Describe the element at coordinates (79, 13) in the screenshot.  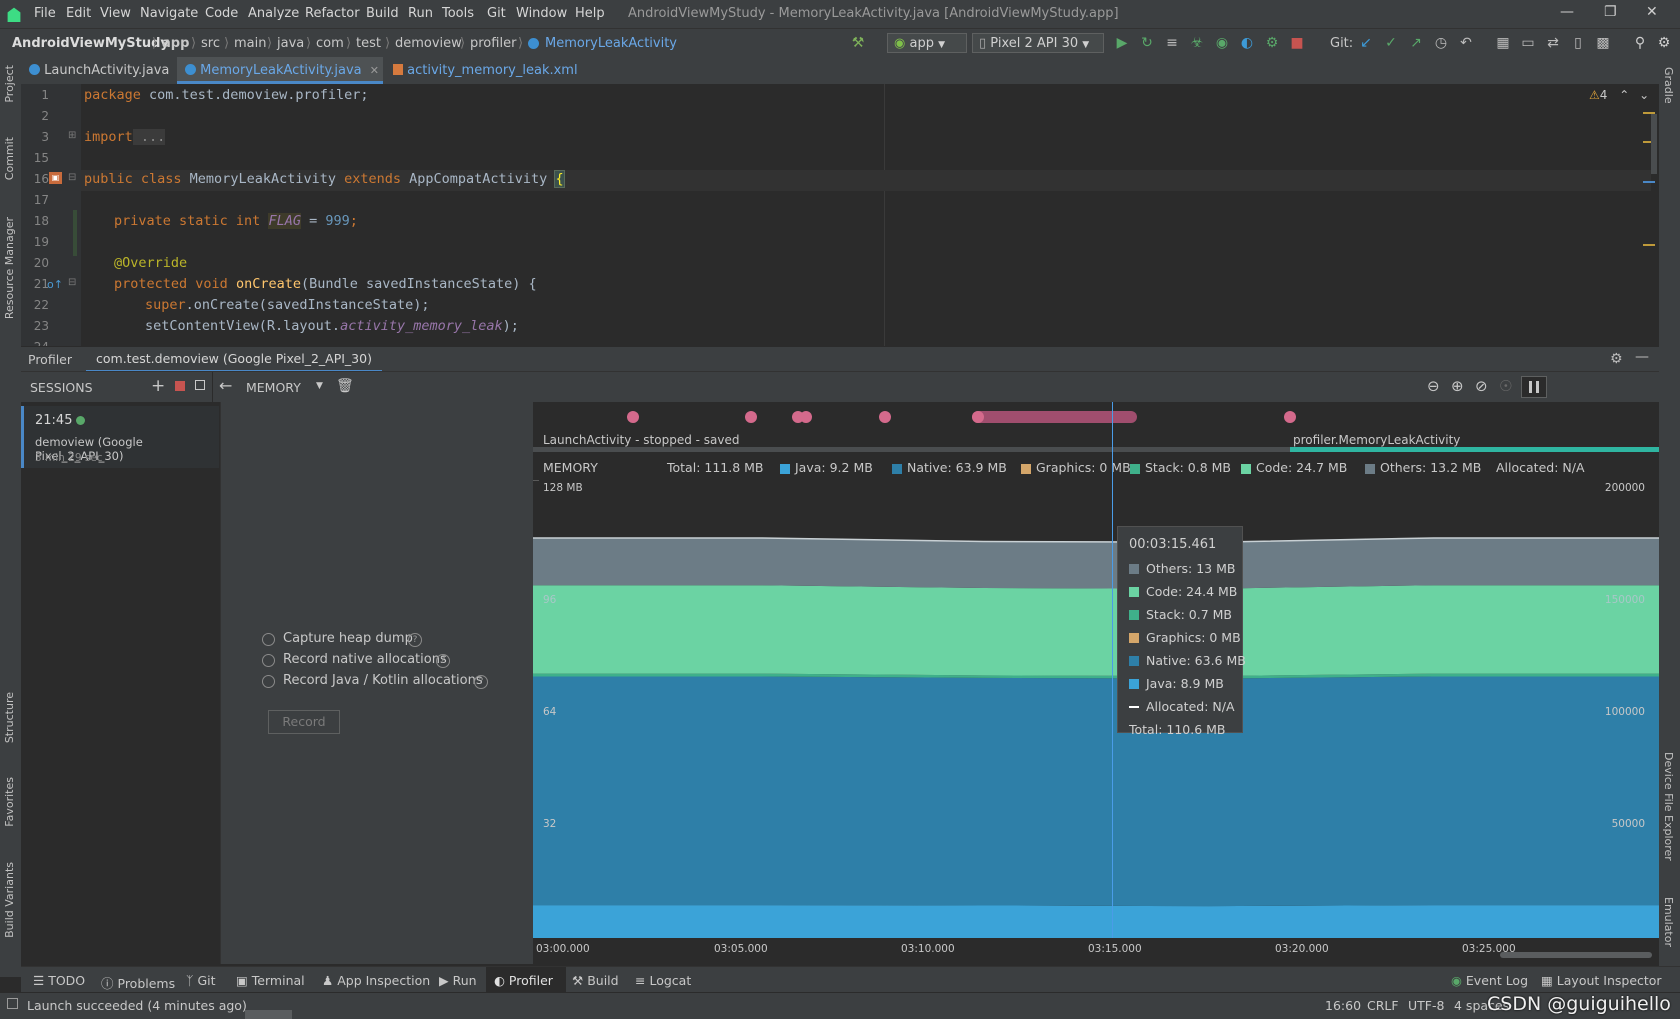
I see `menu-edit: Edit` at that location.